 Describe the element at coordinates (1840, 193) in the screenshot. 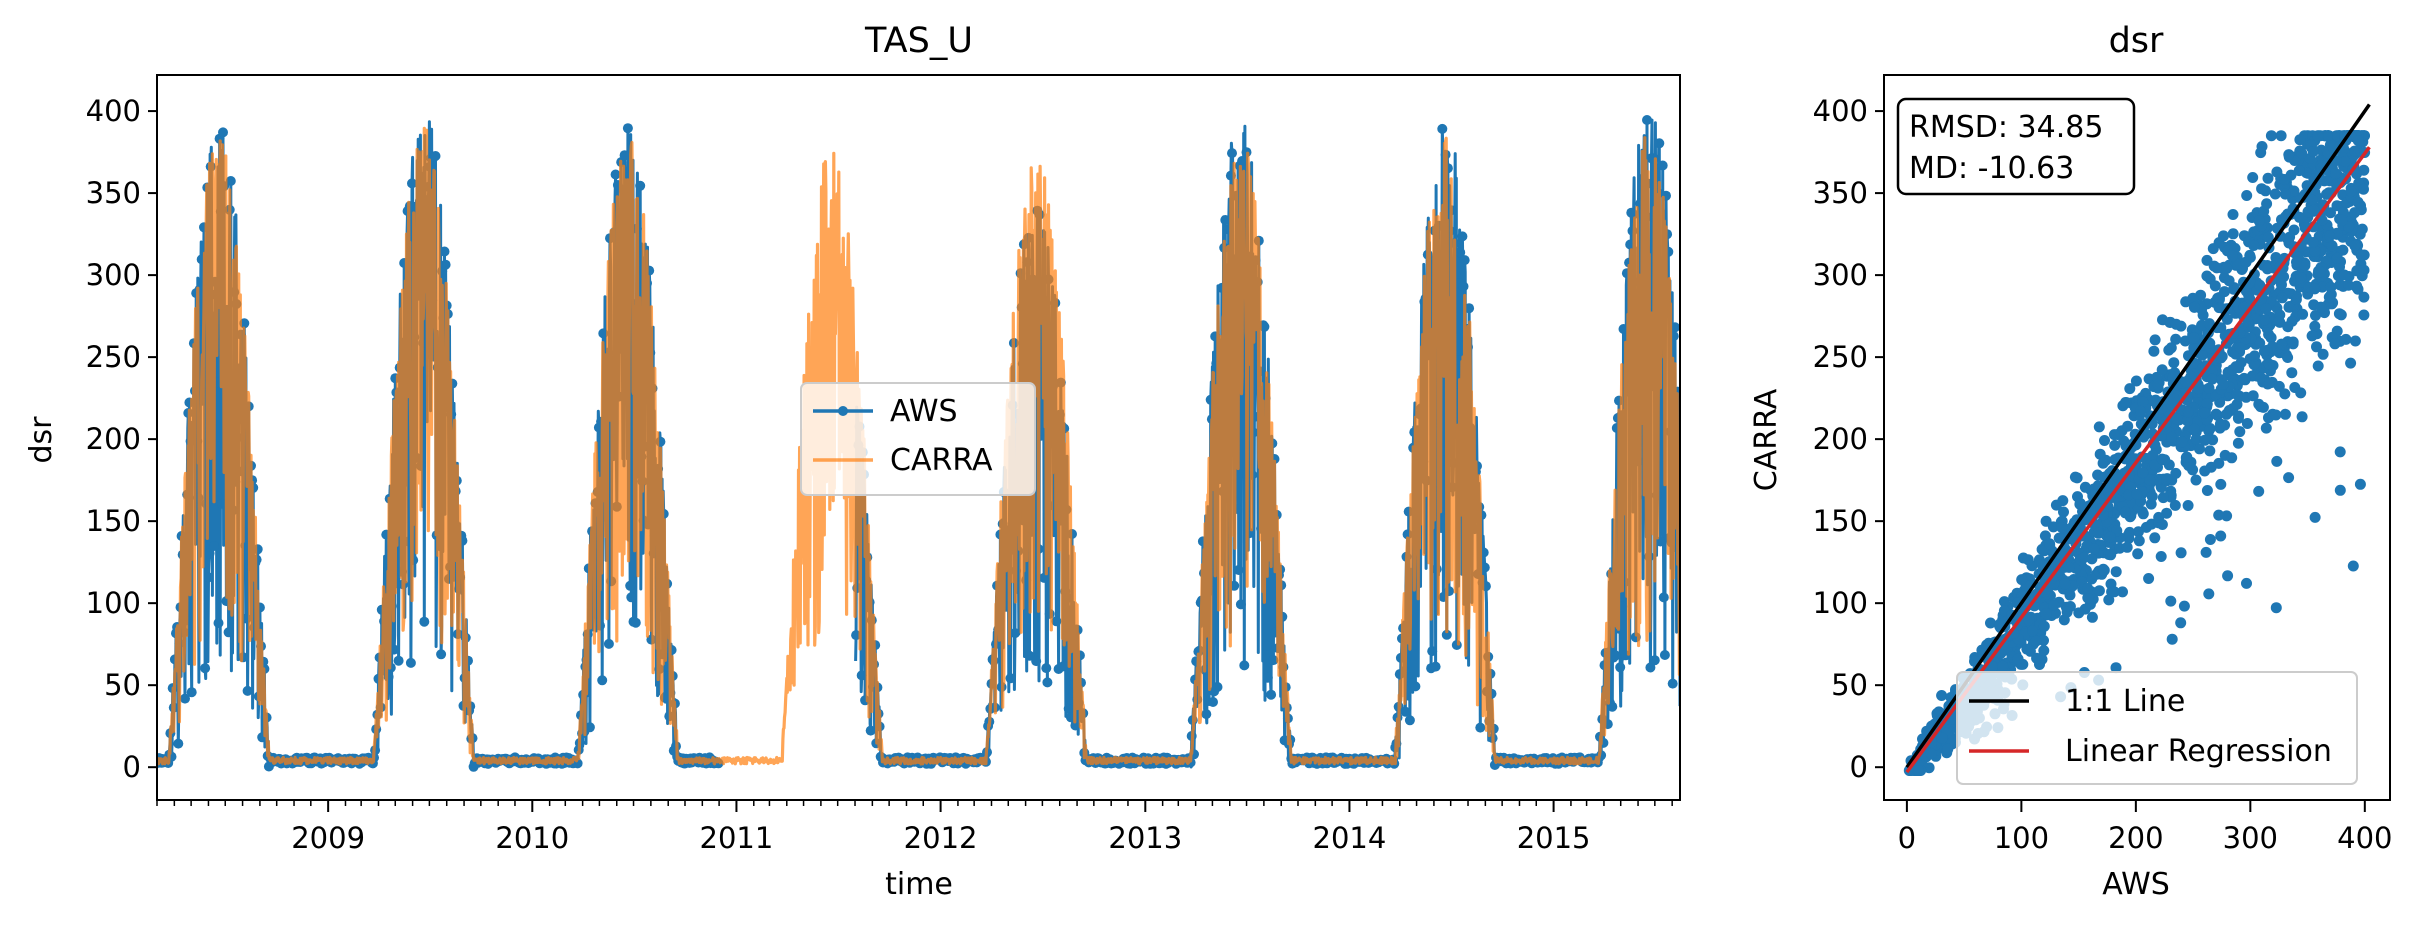

I see `y-tick-label: 350` at that location.